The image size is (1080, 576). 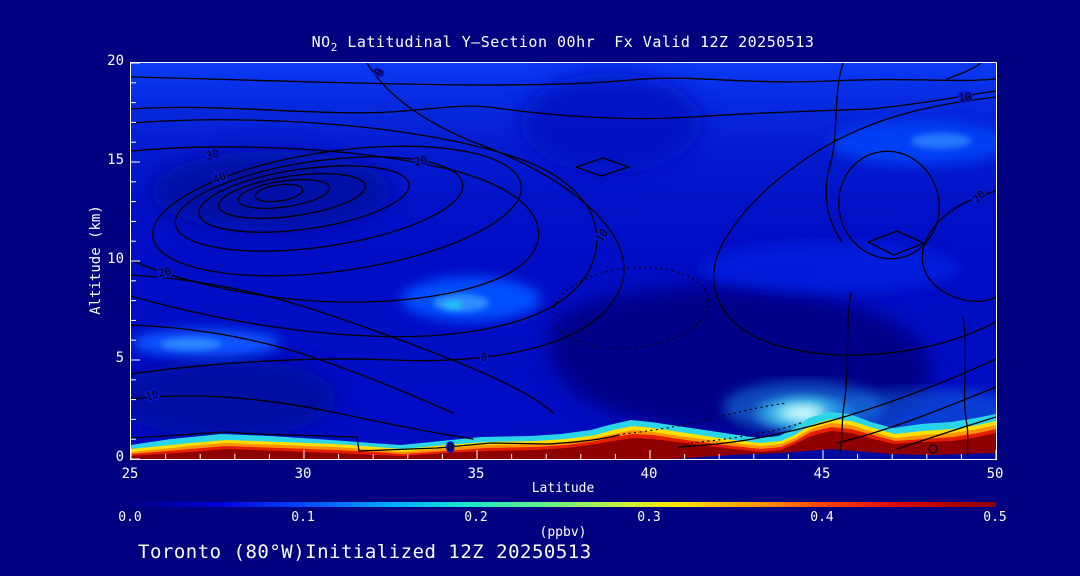 What do you see at coordinates (476, 517) in the screenshot?
I see `colorbar-tick-label: 0.2` at bounding box center [476, 517].